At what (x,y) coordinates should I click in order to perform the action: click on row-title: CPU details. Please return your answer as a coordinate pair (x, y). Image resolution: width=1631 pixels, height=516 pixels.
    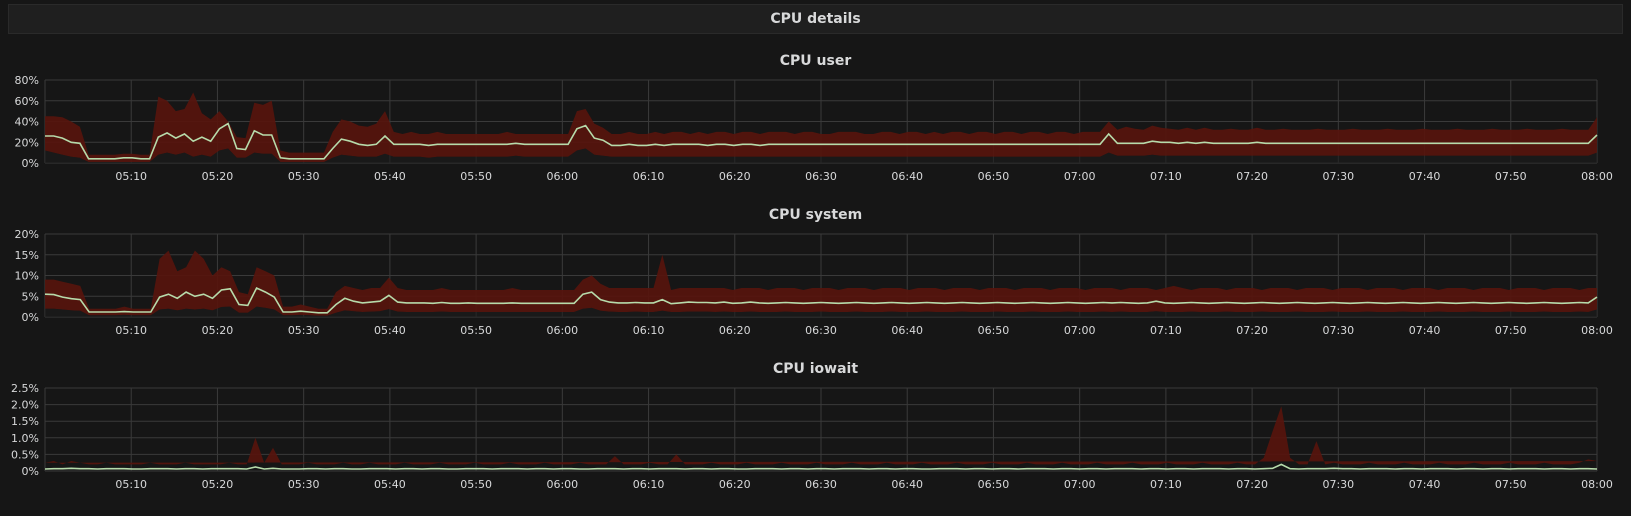
    Looking at the image, I should click on (815, 19).